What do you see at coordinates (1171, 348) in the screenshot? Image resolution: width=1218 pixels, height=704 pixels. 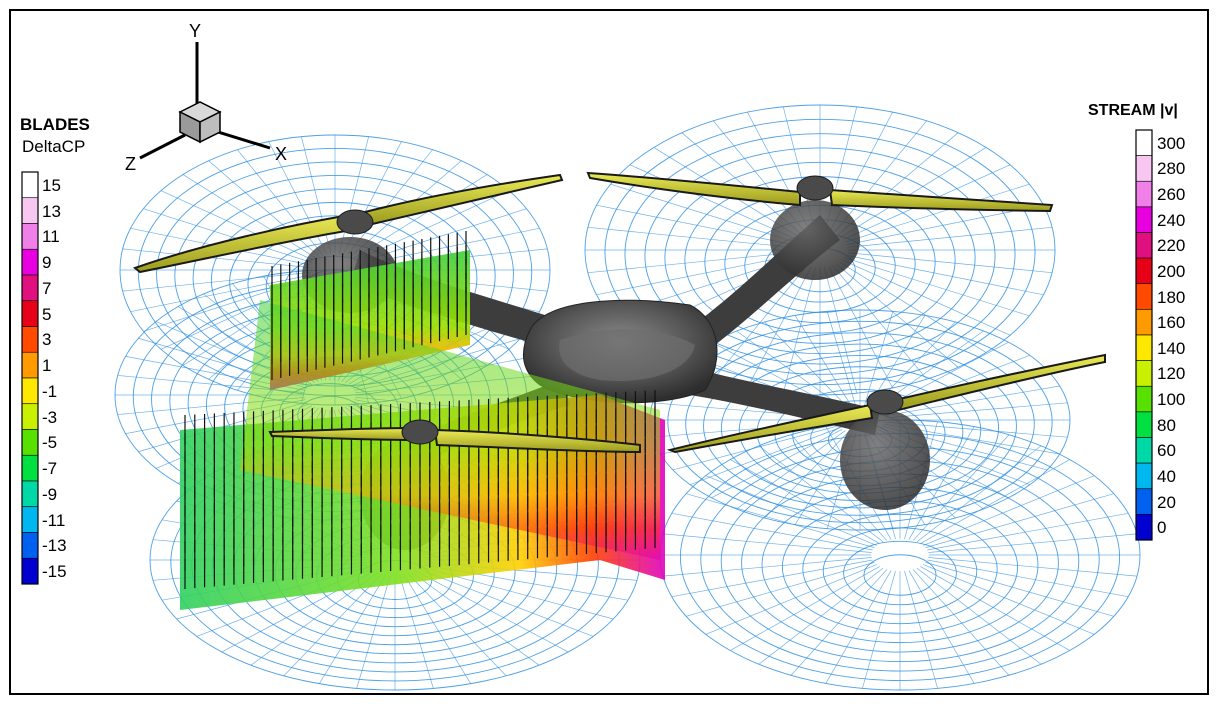 I see `colorbar-tick-label: 140` at bounding box center [1171, 348].